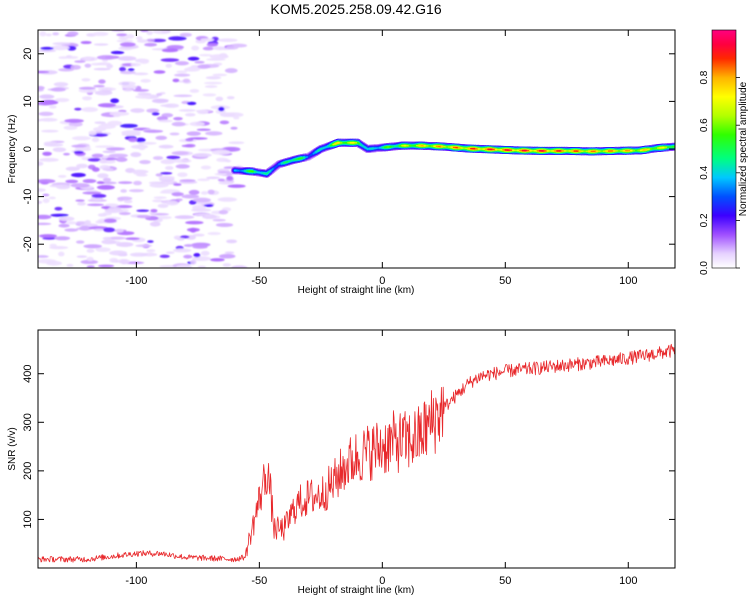 The height and width of the screenshot is (600, 750). What do you see at coordinates (28, 149) in the screenshot?
I see `spectrogram-y-tick-label: 0` at bounding box center [28, 149].